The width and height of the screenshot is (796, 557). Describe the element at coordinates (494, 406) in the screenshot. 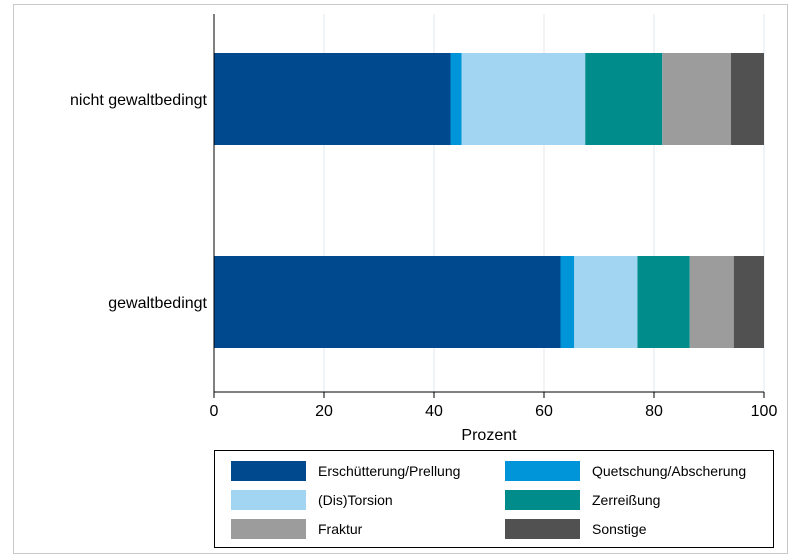

I see `x-ticks: 0 20 40 60 80 100` at that location.